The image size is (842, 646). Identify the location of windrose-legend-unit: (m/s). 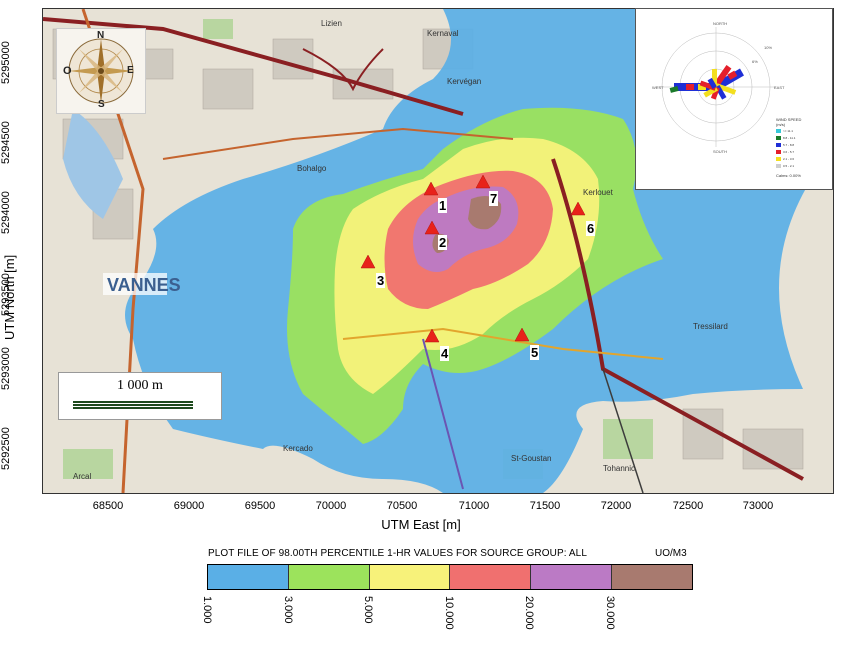
(781, 124).